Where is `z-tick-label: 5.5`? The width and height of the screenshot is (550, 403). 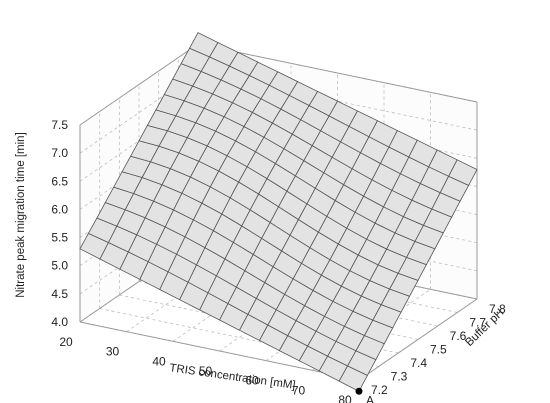
z-tick-label: 5.5 is located at coordinates (59, 238).